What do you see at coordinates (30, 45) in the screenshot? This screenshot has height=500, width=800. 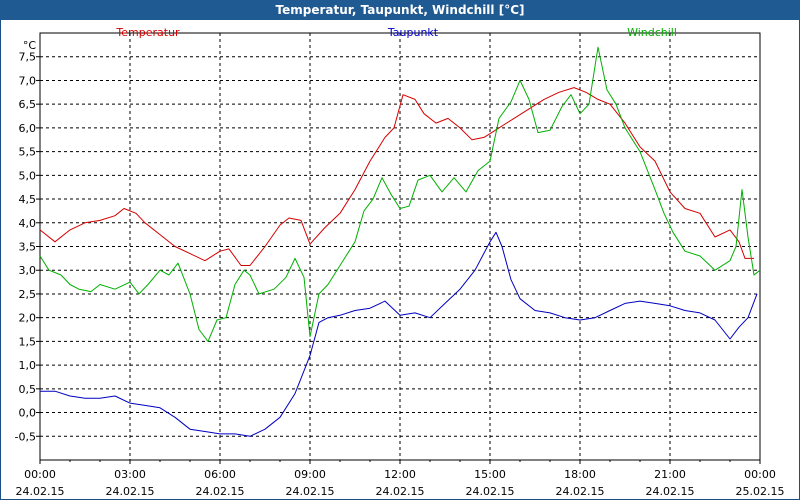 I see `y-axis-unit-label: °C` at bounding box center [30, 45].